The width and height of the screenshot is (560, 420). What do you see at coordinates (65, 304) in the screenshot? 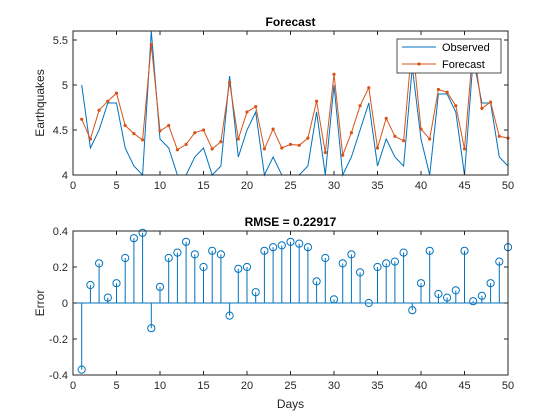
I see `error-ytick-label: 0` at bounding box center [65, 304].